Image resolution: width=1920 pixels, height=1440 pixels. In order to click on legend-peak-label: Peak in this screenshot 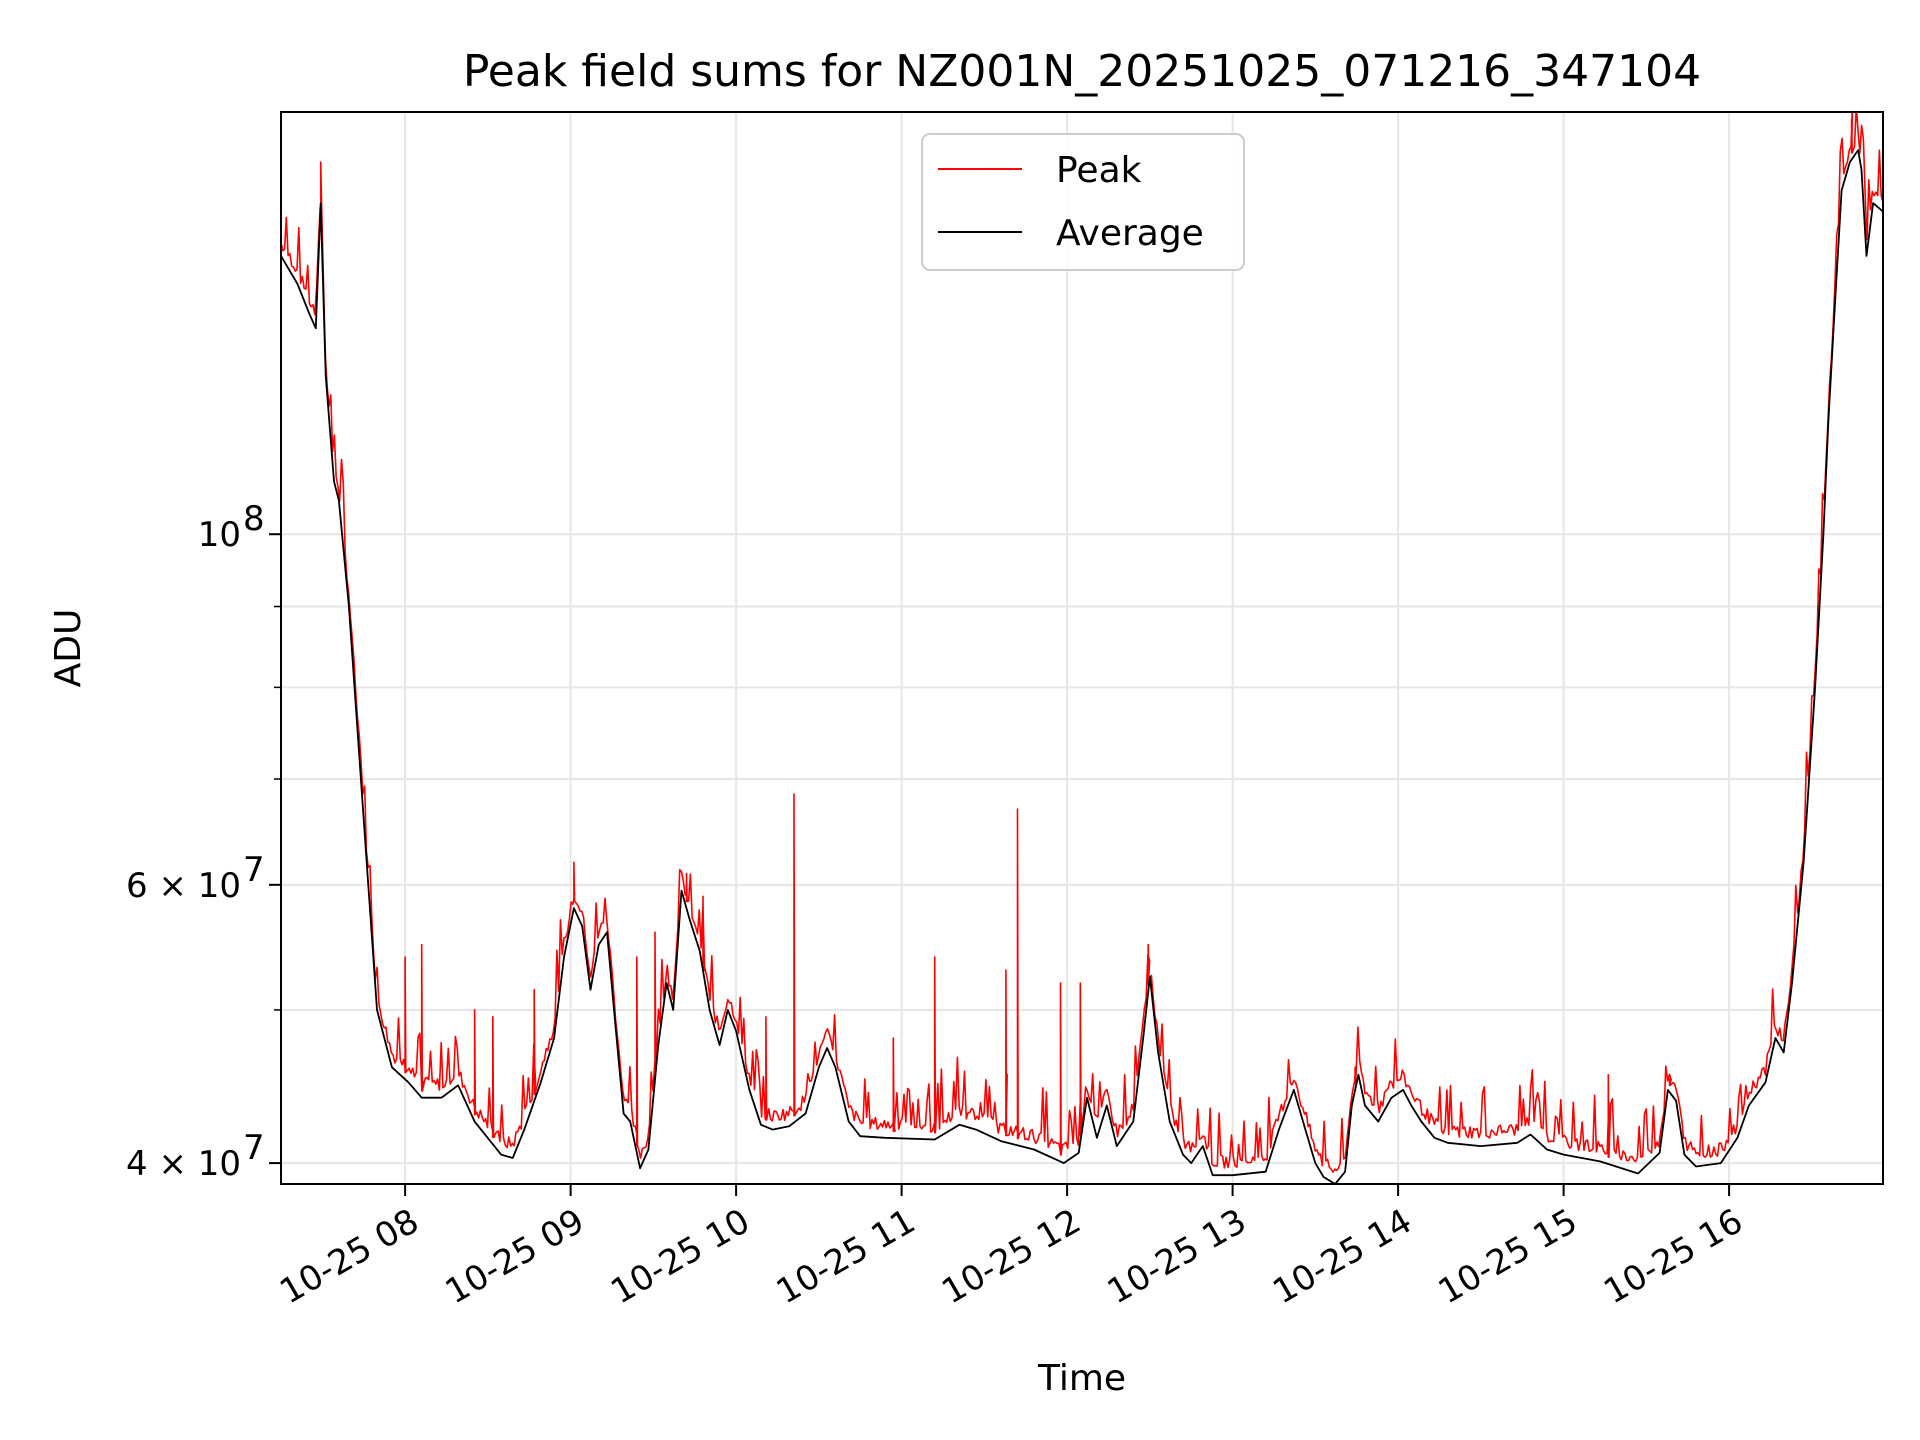, I will do `click(1099, 170)`.